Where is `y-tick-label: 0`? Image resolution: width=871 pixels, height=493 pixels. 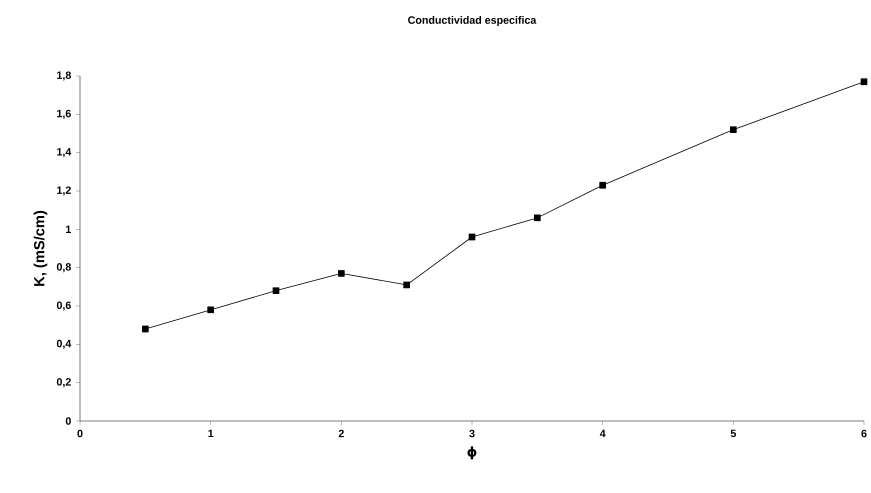
y-tick-label: 0 is located at coordinates (68, 421).